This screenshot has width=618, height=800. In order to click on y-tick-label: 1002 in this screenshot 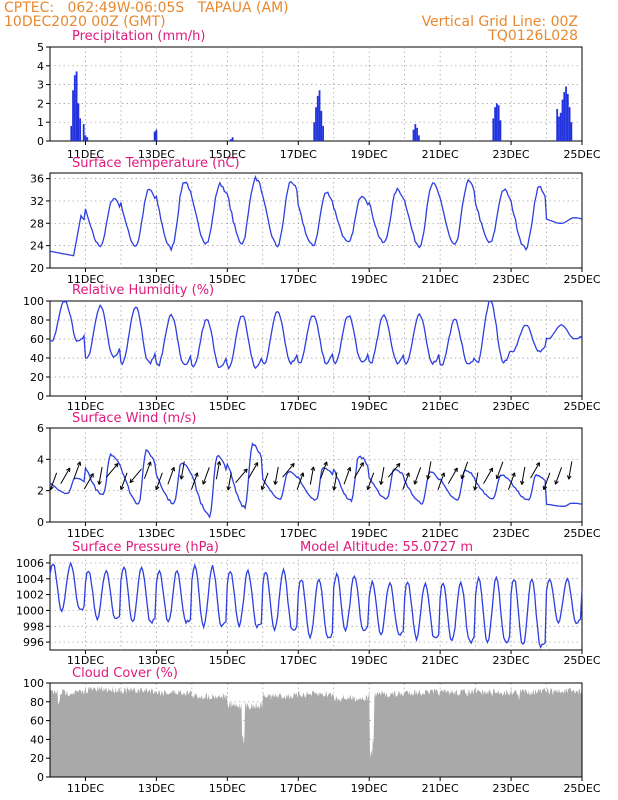, I will do `click(30, 595)`.